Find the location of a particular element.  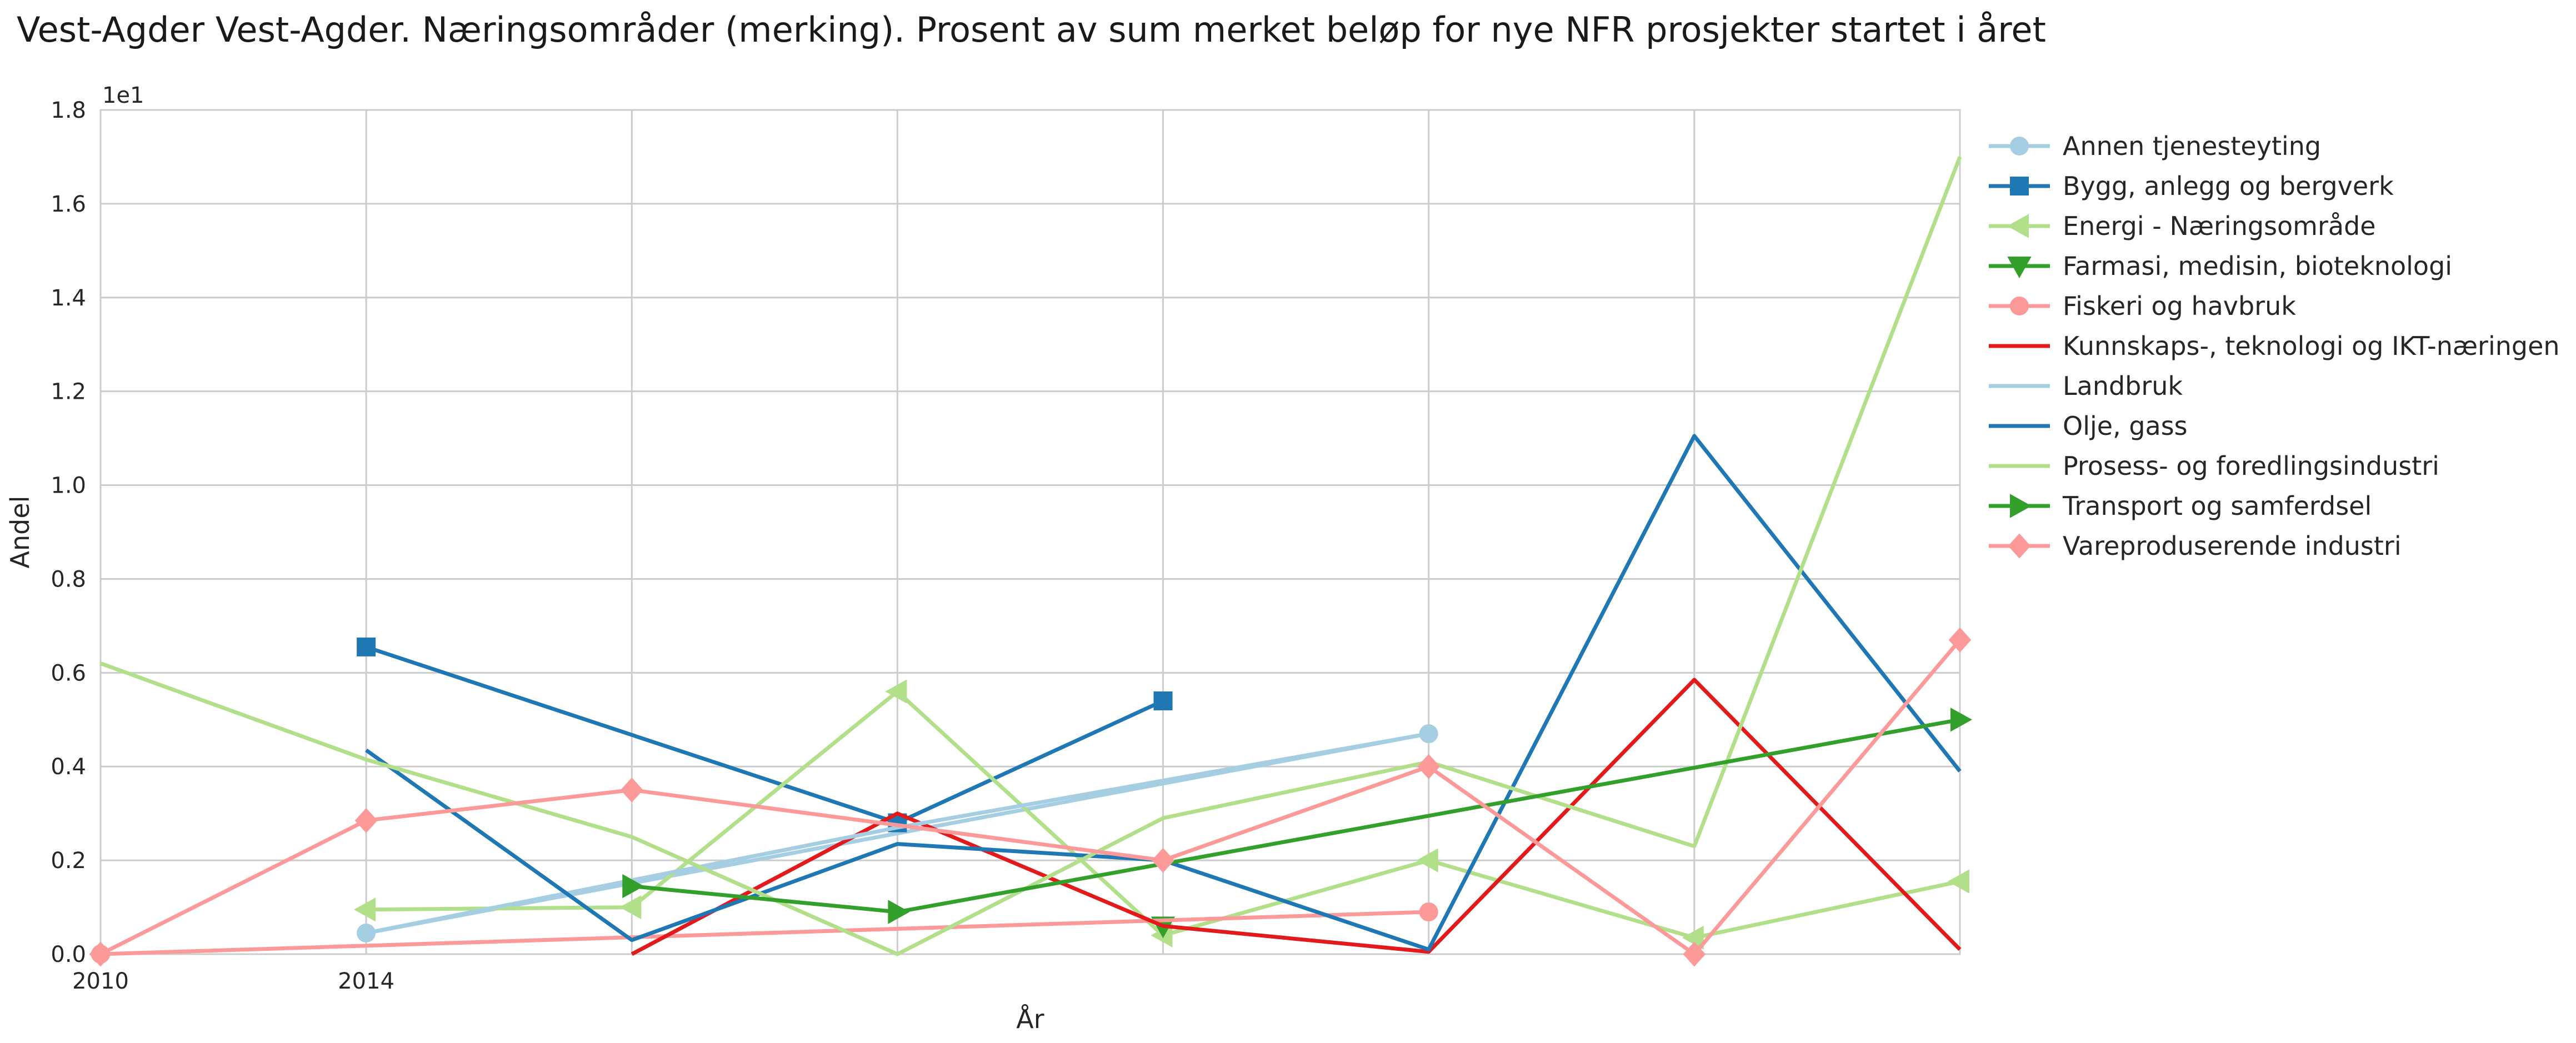

axis-ticks: 0.0 0.2 0.4 0.6 0.8 1.0 1.2 1.4 1.6 1.8 2010 2014 is located at coordinates (222, 546).